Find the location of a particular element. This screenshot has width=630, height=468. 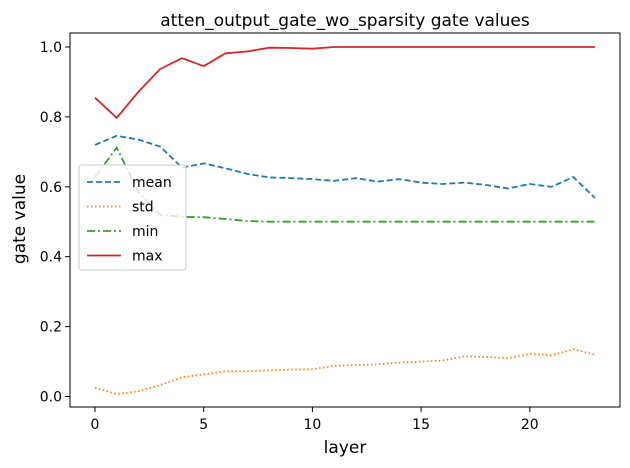

y-tick-label: 0.0 is located at coordinates (51, 398).